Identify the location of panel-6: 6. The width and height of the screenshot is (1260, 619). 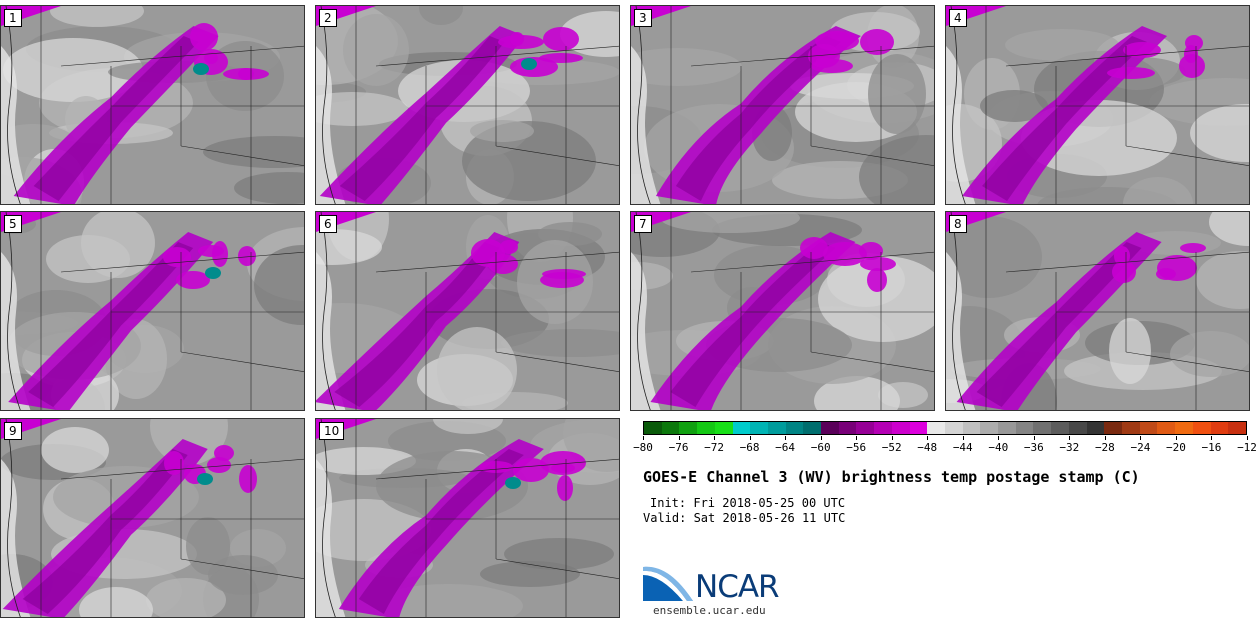
(467, 311).